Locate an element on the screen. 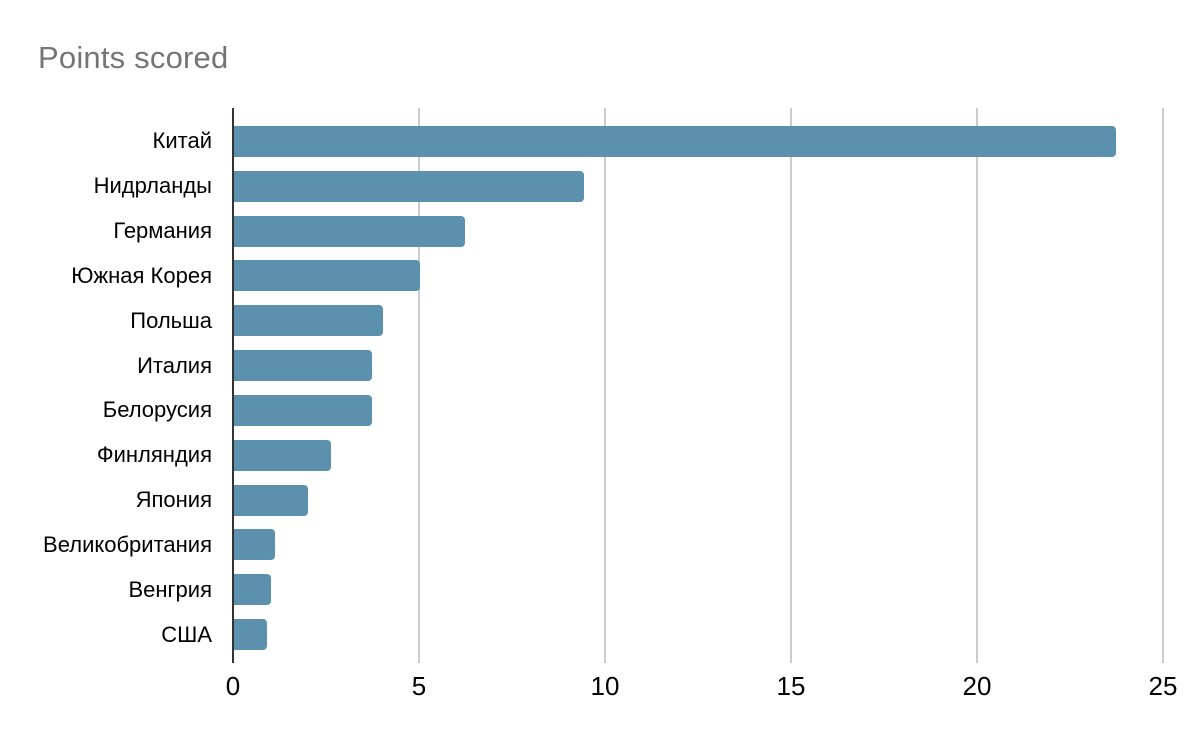 The width and height of the screenshot is (1200, 742). x-tick-label-25: 25 is located at coordinates (1163, 686).